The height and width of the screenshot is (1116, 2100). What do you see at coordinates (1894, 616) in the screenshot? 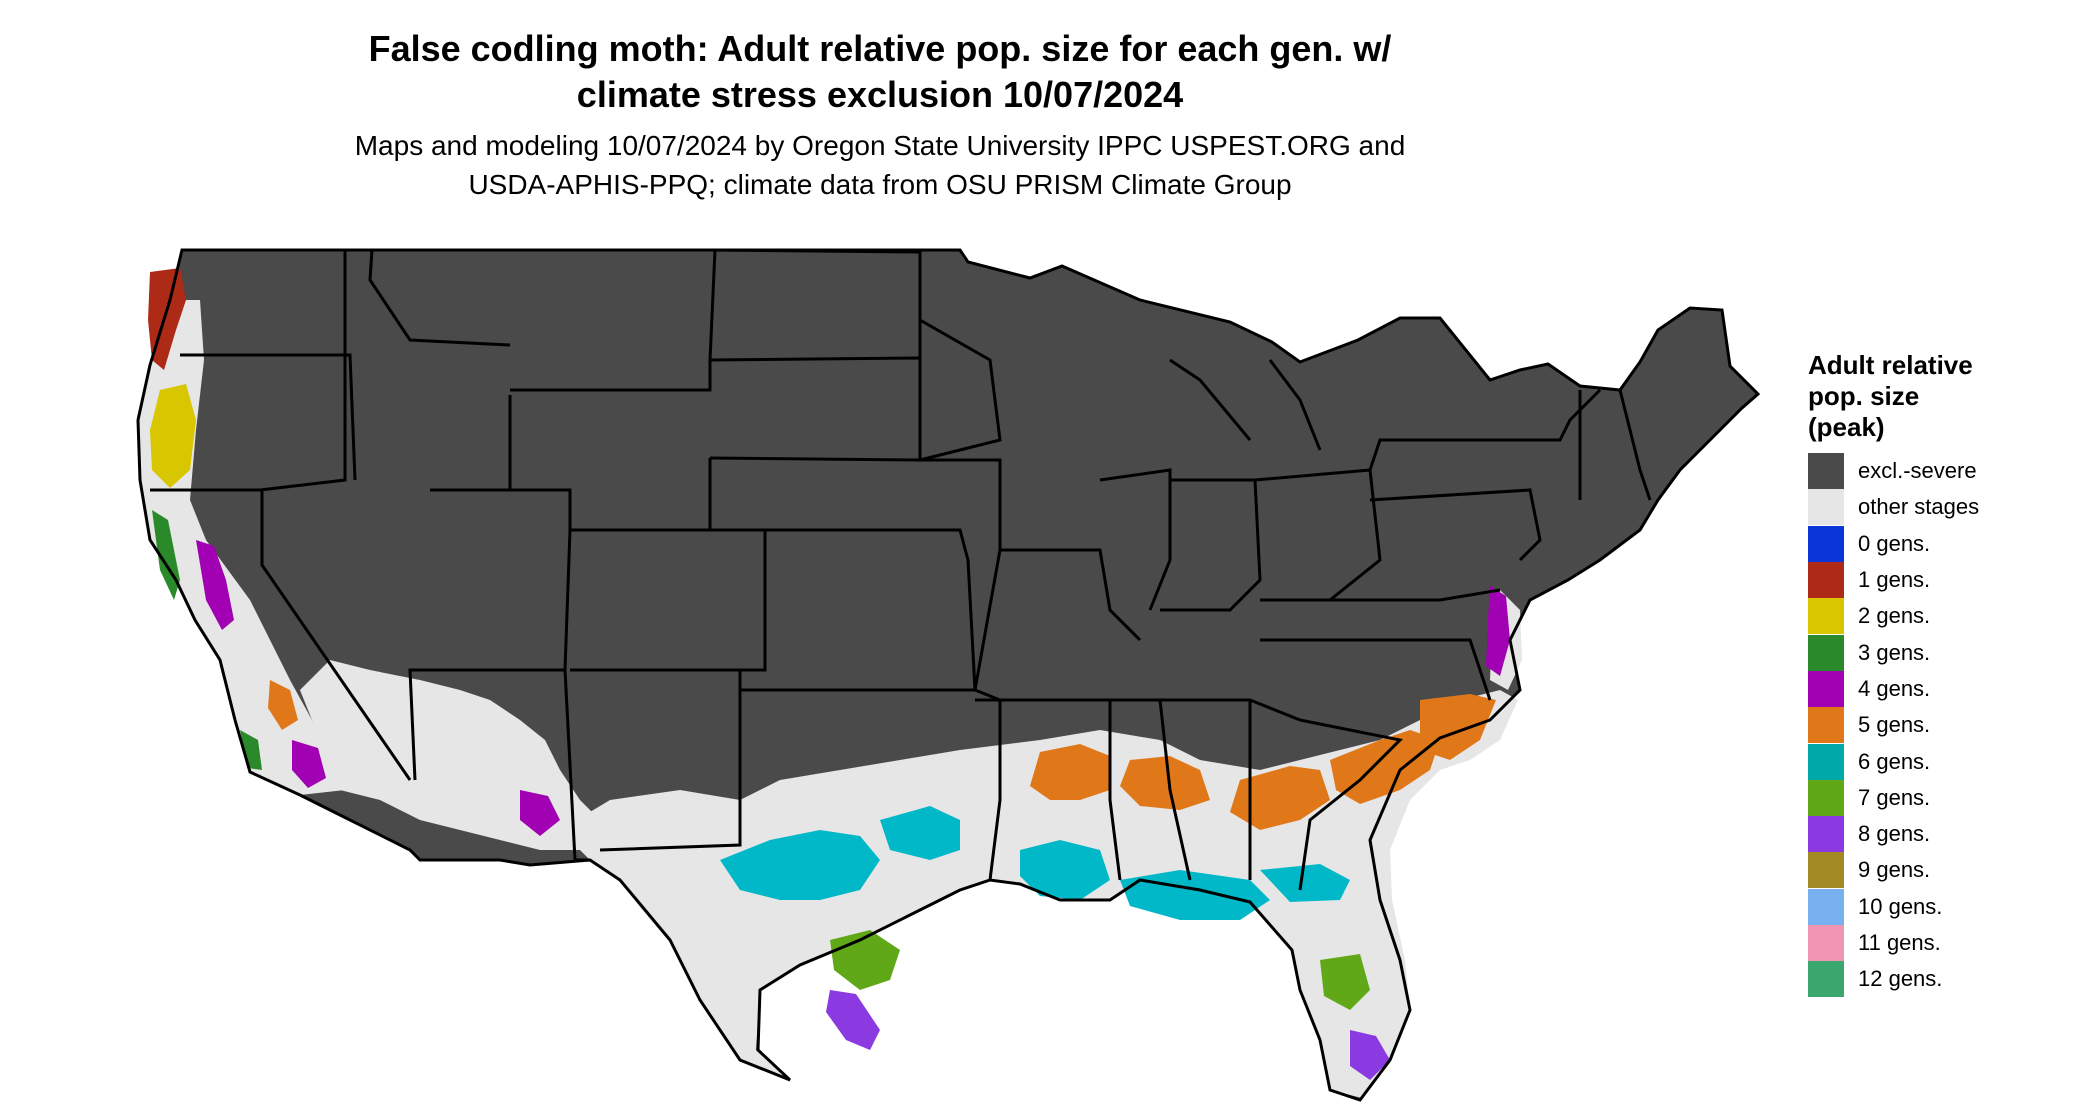
I see `legend-label: 2 gens.` at bounding box center [1894, 616].